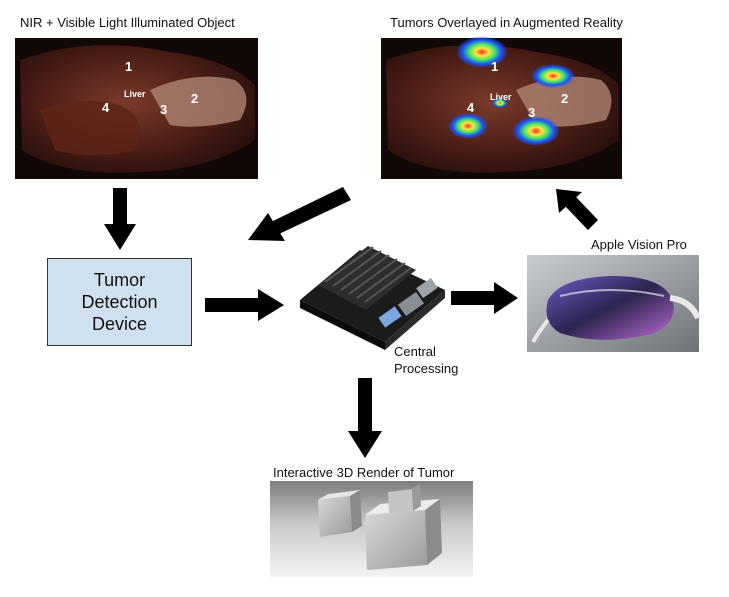 This screenshot has width=729, height=597. I want to click on ar-marker-3: 3, so click(531, 112).